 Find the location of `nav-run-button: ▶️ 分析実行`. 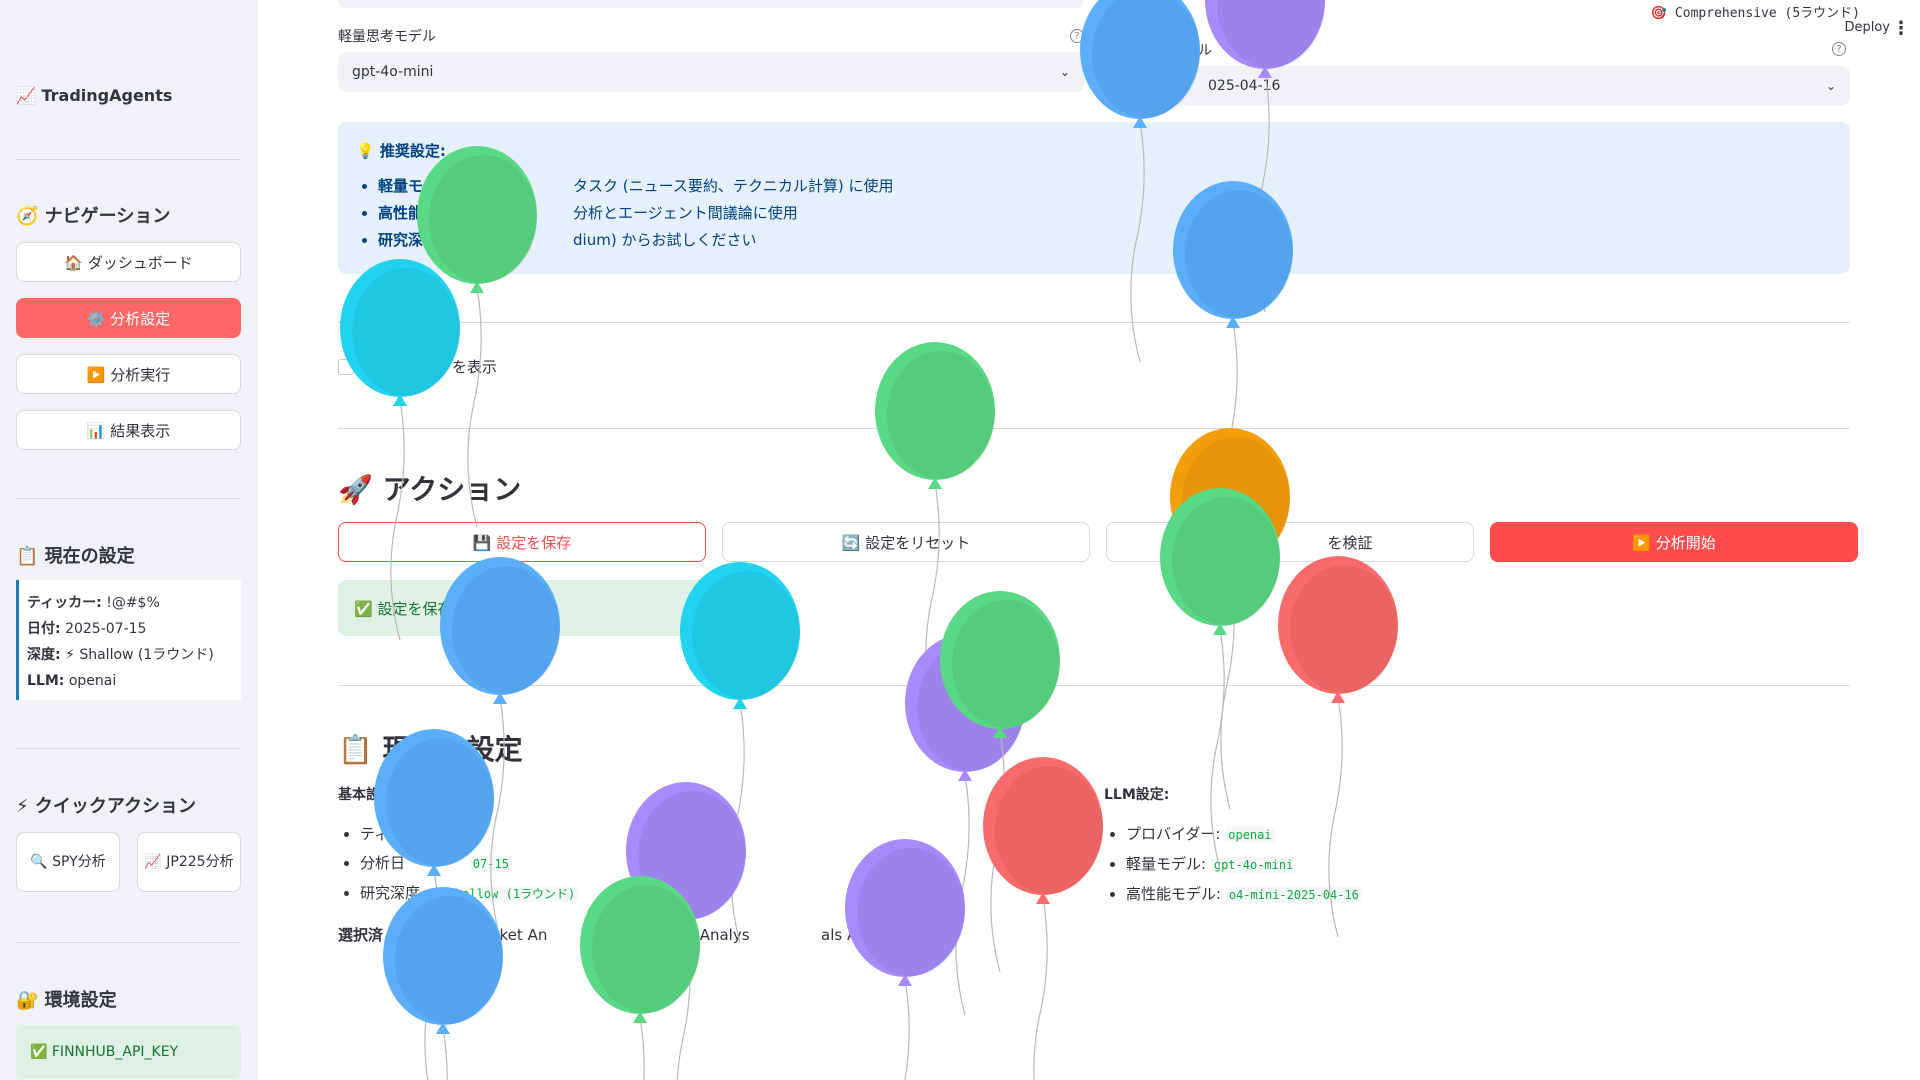

nav-run-button: ▶️ 分析実行 is located at coordinates (128, 374).